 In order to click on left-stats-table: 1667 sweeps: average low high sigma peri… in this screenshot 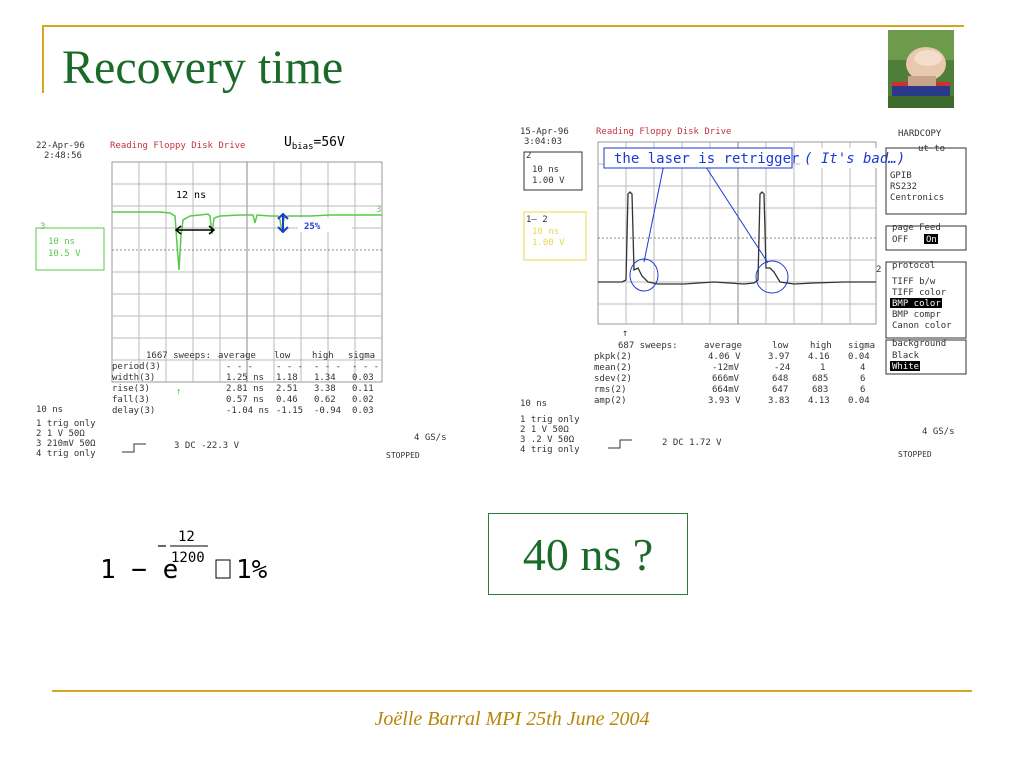, I will do `click(245, 383)`.